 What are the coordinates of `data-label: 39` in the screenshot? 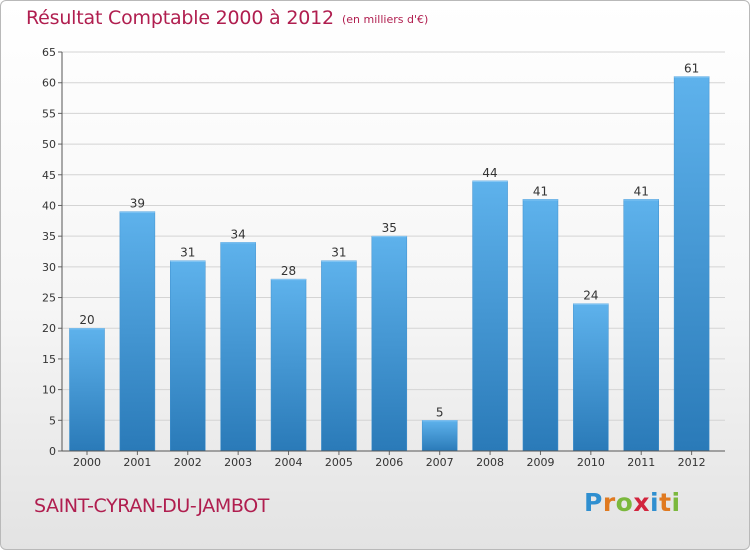 It's located at (137, 204).